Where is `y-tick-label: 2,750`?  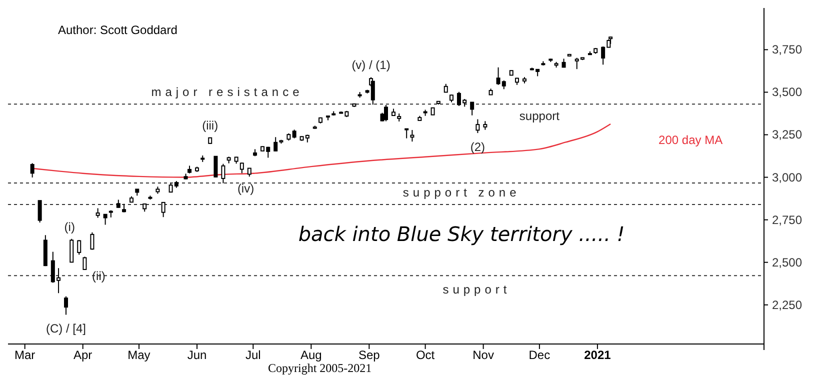
y-tick-label: 2,750 is located at coordinates (787, 219).